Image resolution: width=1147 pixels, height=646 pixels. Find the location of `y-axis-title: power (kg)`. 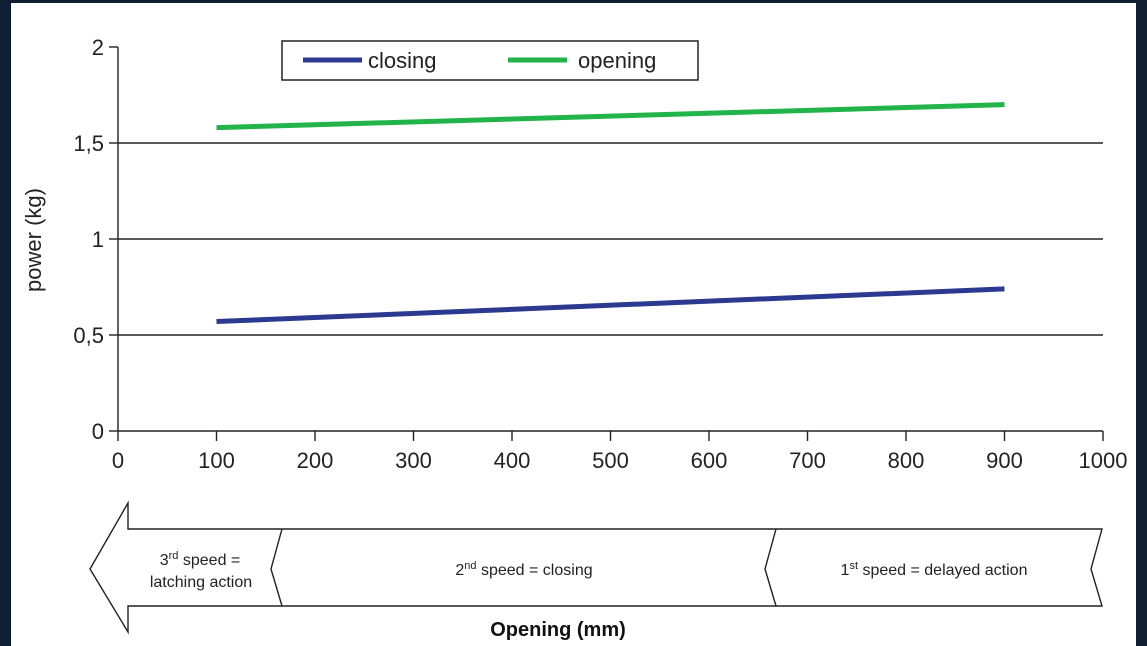

y-axis-title: power (kg) is located at coordinates (33, 240).